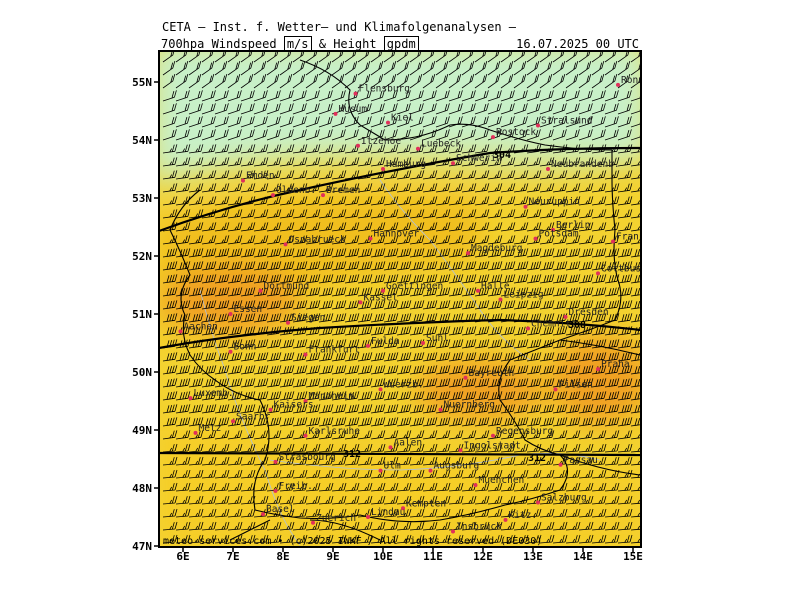 This screenshot has width=800, height=600. What do you see at coordinates (479, 527) in the screenshot?
I see `city-label: Insbruck` at bounding box center [479, 527].